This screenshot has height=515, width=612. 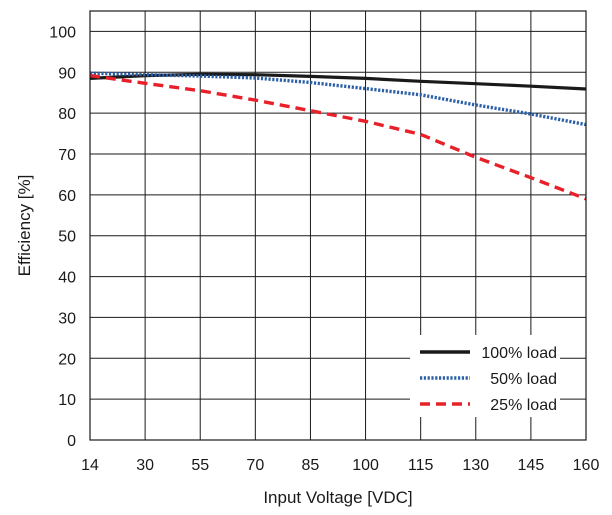 What do you see at coordinates (62, 32) in the screenshot?
I see `y-tick-label: 100` at bounding box center [62, 32].